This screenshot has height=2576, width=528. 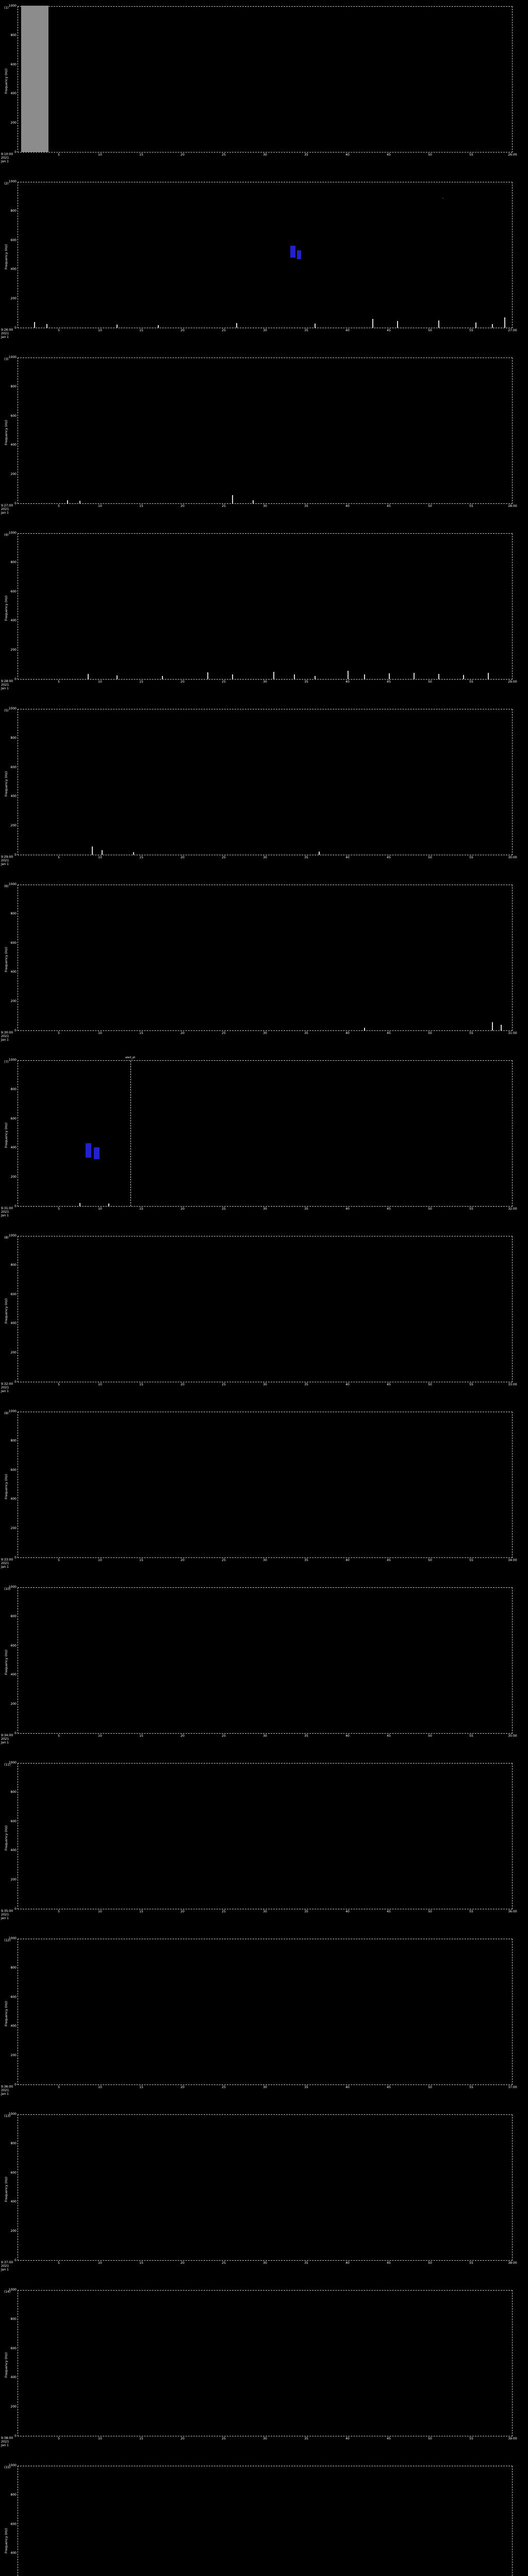 What do you see at coordinates (6, 1062) in the screenshot?
I see `panel-index-label: (7)` at bounding box center [6, 1062].